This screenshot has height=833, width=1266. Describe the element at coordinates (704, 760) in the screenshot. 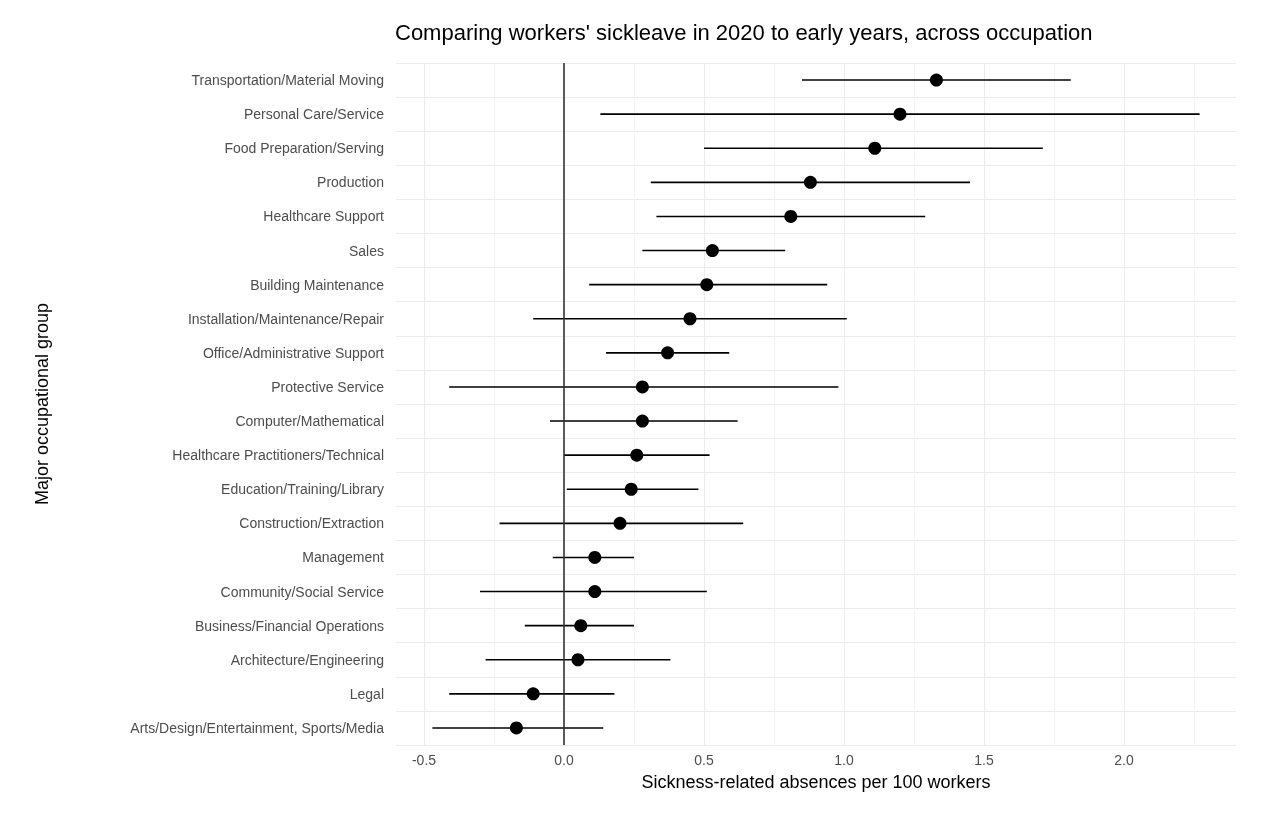

I see `x-tick-label: 0.5` at that location.